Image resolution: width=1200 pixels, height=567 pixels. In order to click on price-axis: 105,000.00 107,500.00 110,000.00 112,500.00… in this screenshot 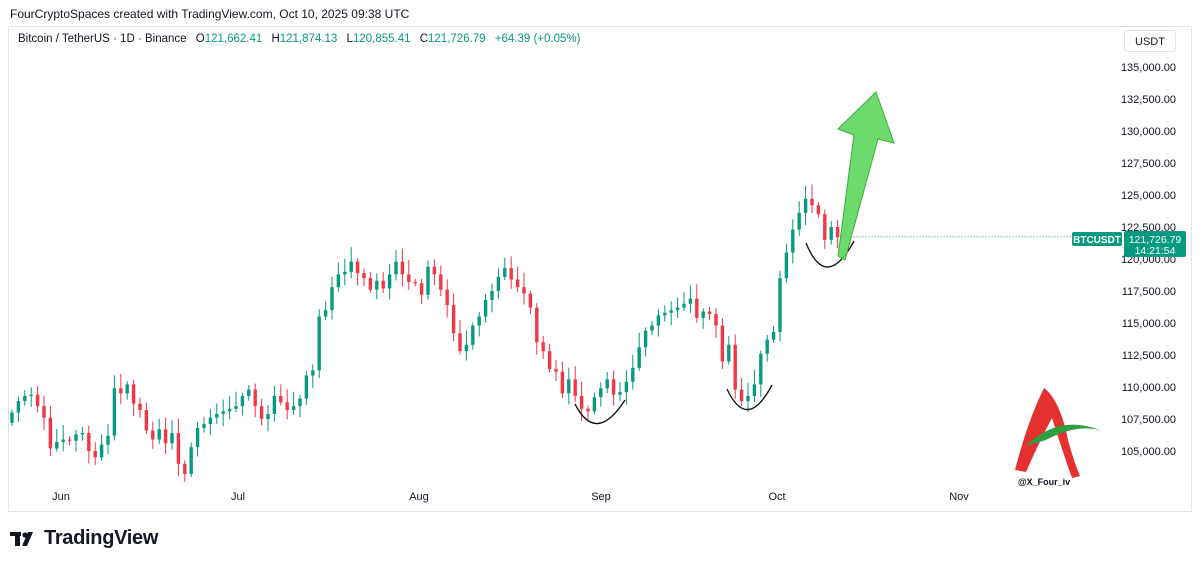, I will do `click(1148, 260)`.